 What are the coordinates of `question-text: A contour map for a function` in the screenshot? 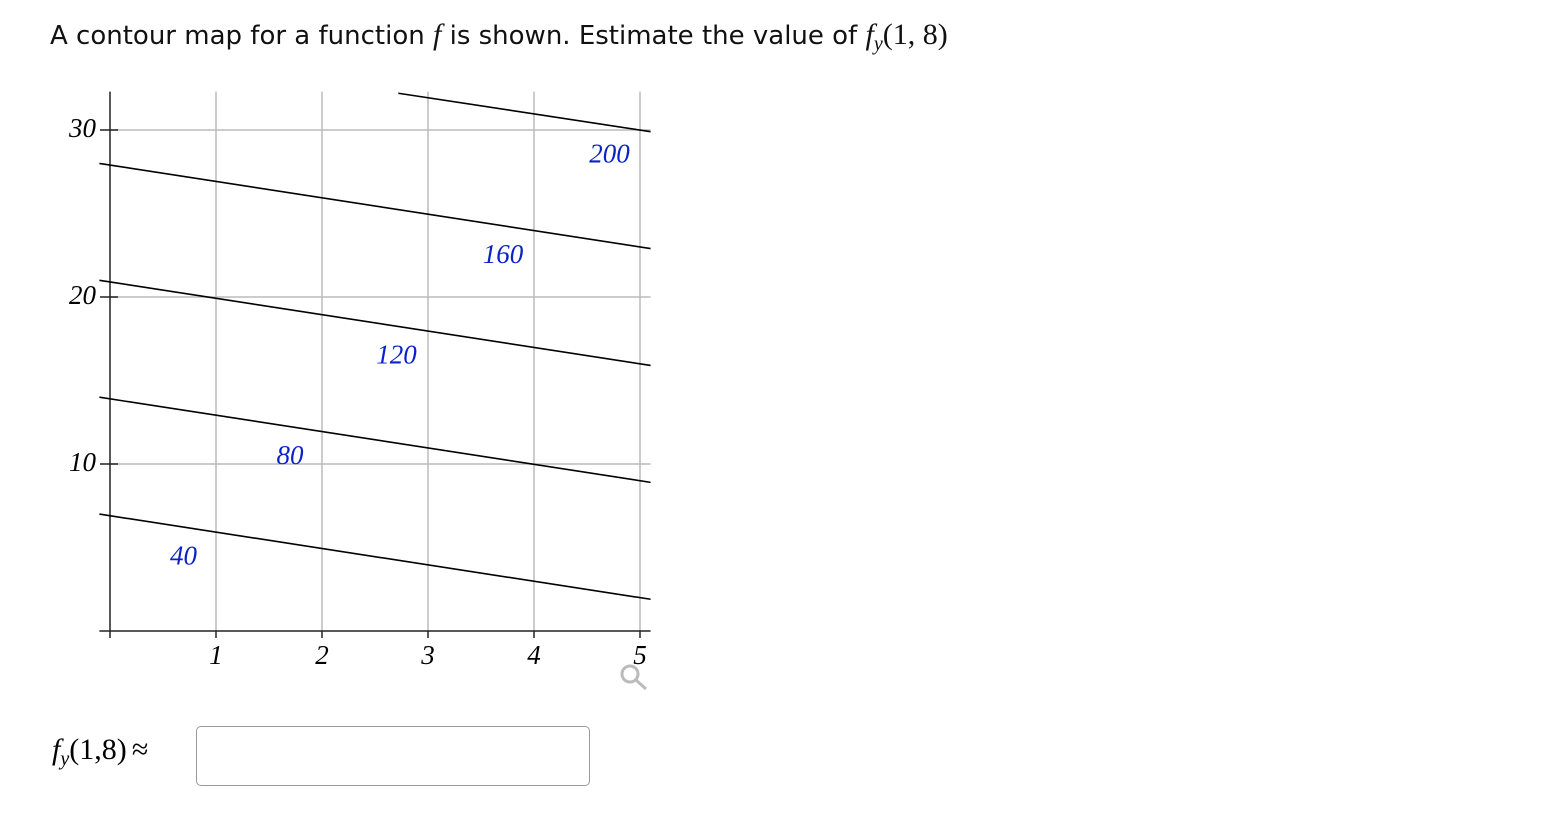 It's located at (237, 36).